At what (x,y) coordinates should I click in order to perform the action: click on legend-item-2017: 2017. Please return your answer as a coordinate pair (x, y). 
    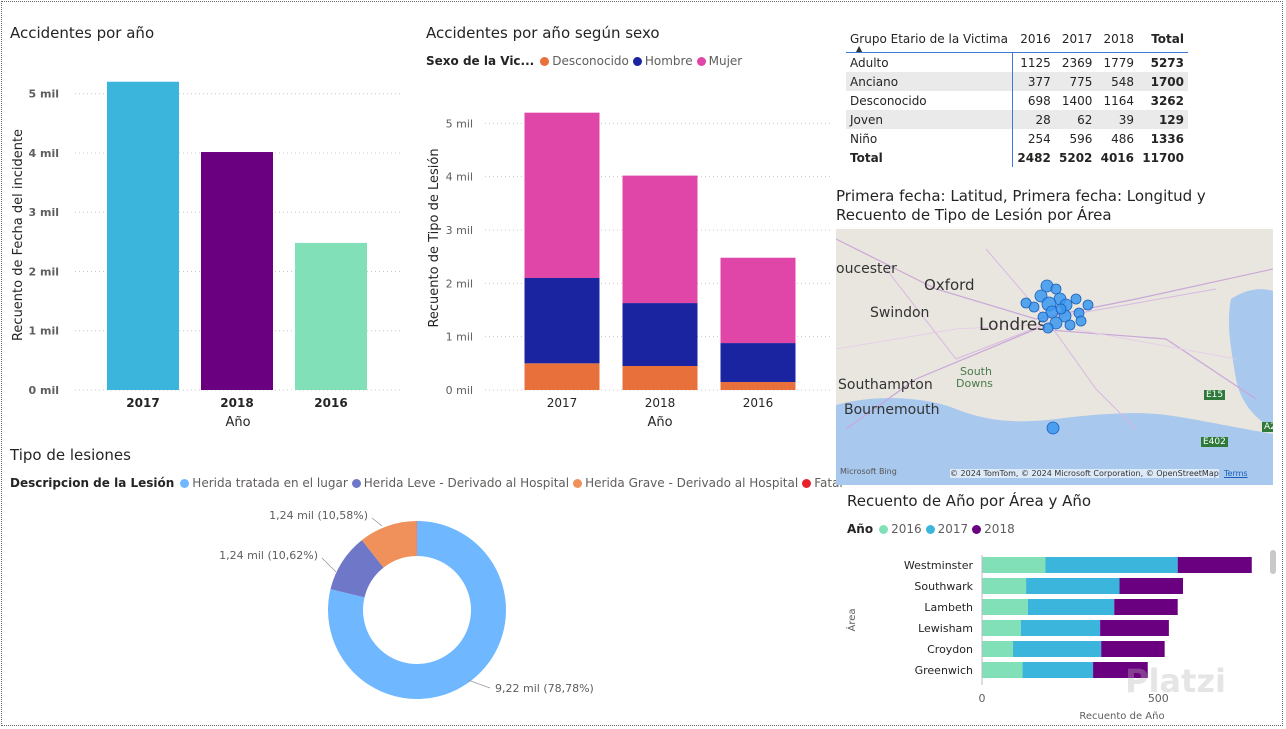
    Looking at the image, I should click on (947, 529).